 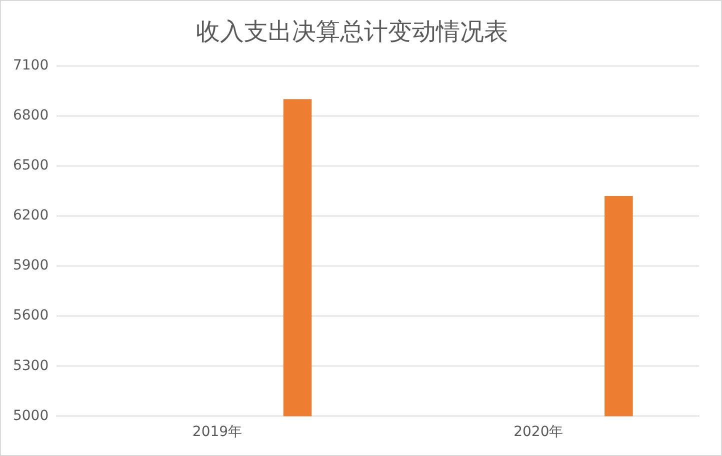 What do you see at coordinates (30, 65) in the screenshot?
I see `y-tick-label: 7100` at bounding box center [30, 65].